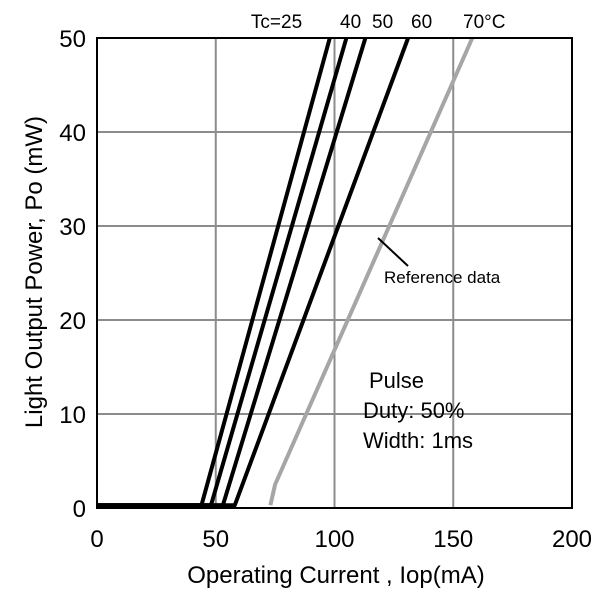  What do you see at coordinates (72, 415) in the screenshot?
I see `y-tick-label: 10` at bounding box center [72, 415].